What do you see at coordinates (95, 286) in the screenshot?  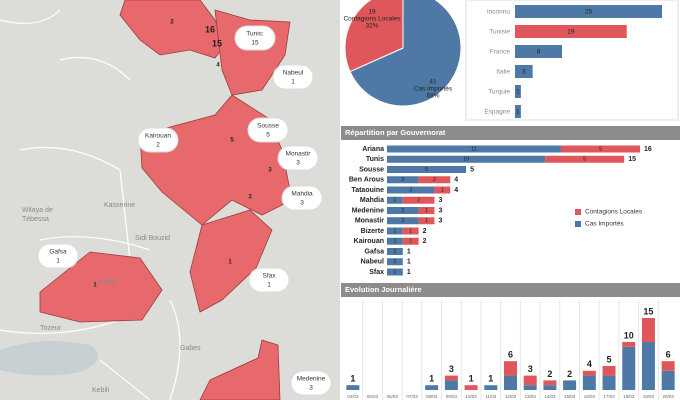 I see `map-count: 1` at bounding box center [95, 286].